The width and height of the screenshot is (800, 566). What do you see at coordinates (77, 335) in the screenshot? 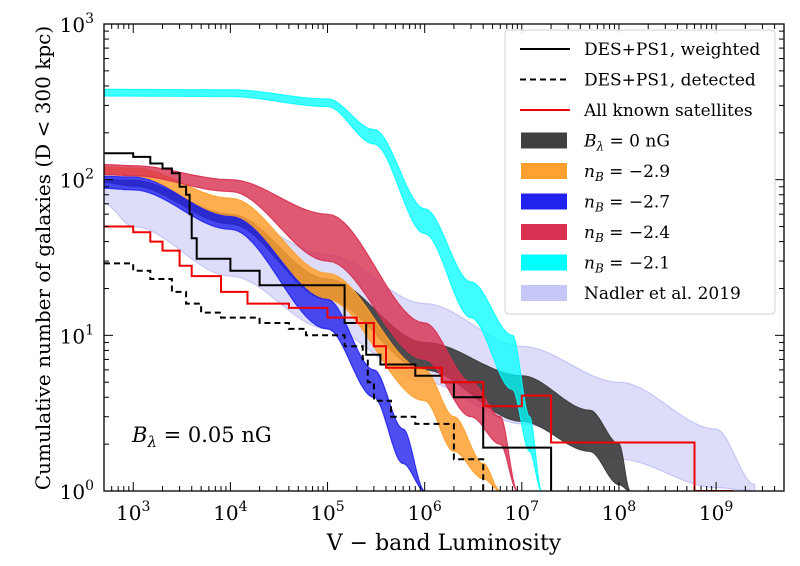
I see `y-tick-label: 10¹` at bounding box center [77, 335].